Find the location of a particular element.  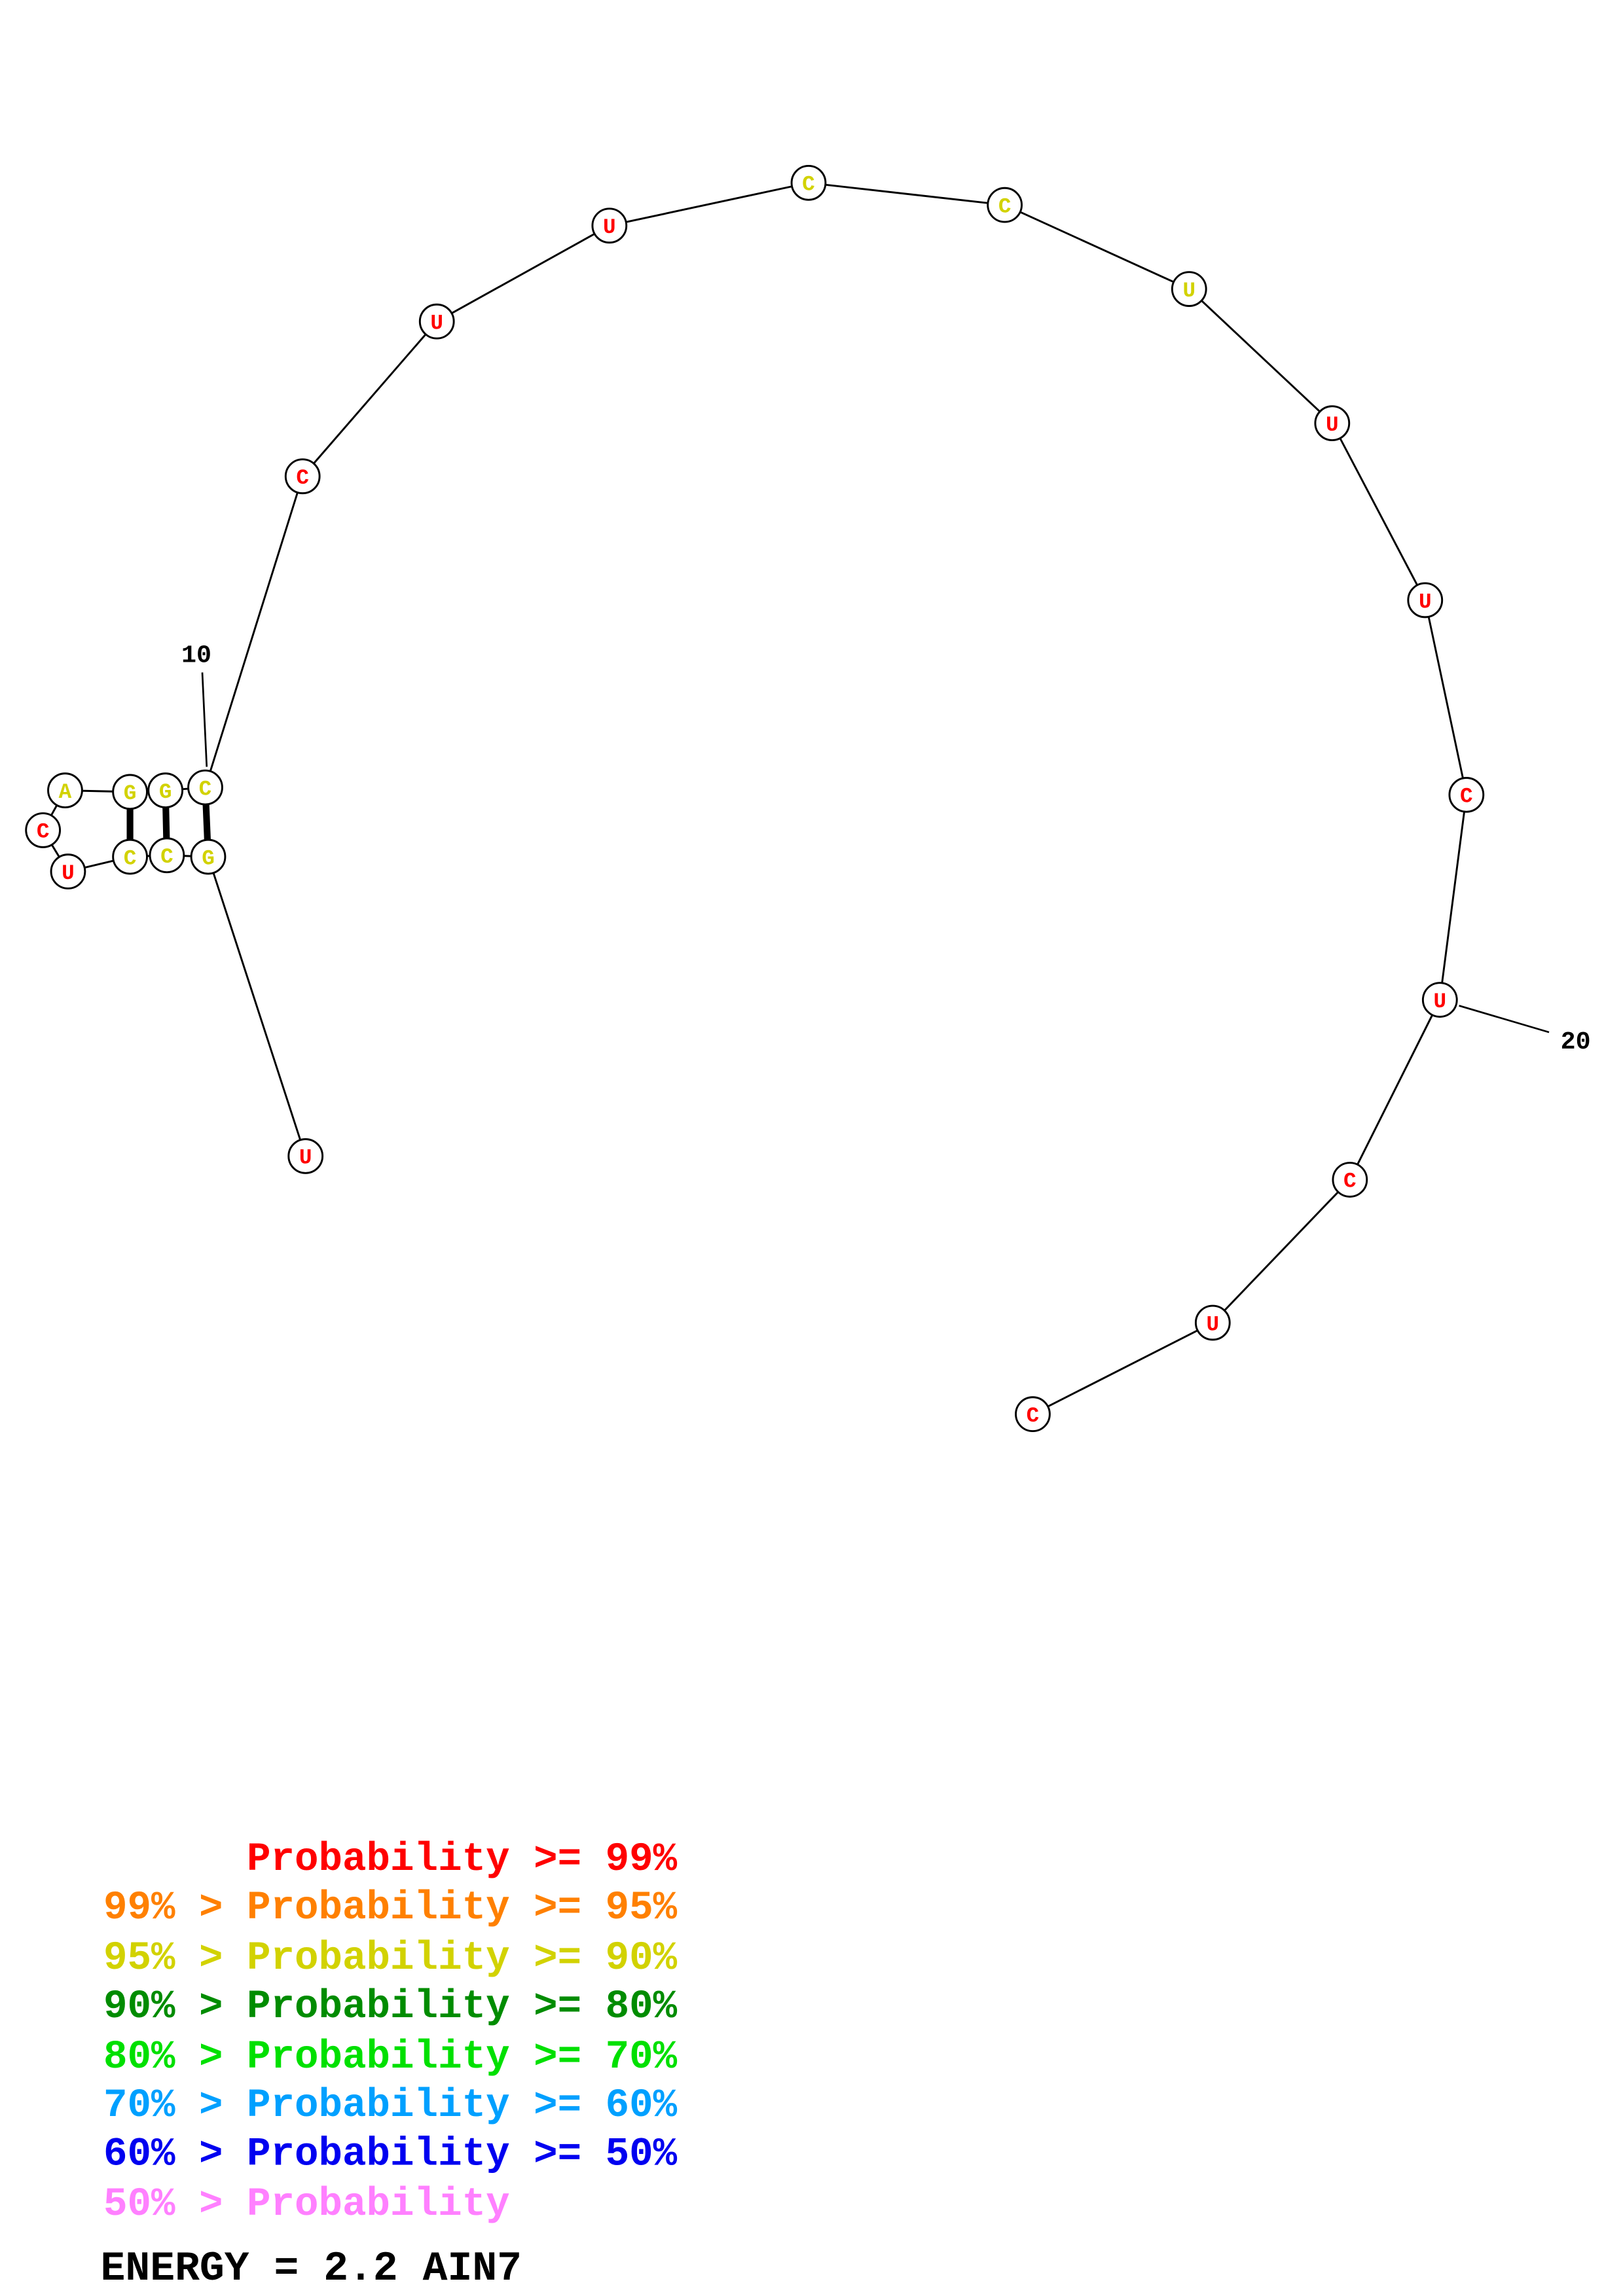

nucleotide-base-21: C is located at coordinates (1350, 1182).